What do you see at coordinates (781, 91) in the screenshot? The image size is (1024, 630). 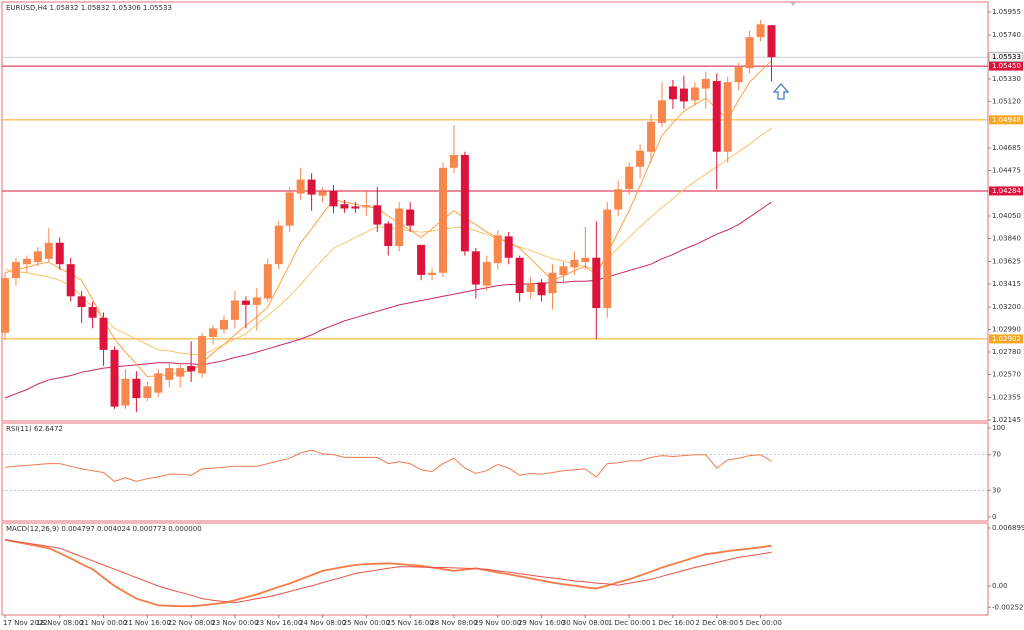 I see `up-arrow` at bounding box center [781, 91].